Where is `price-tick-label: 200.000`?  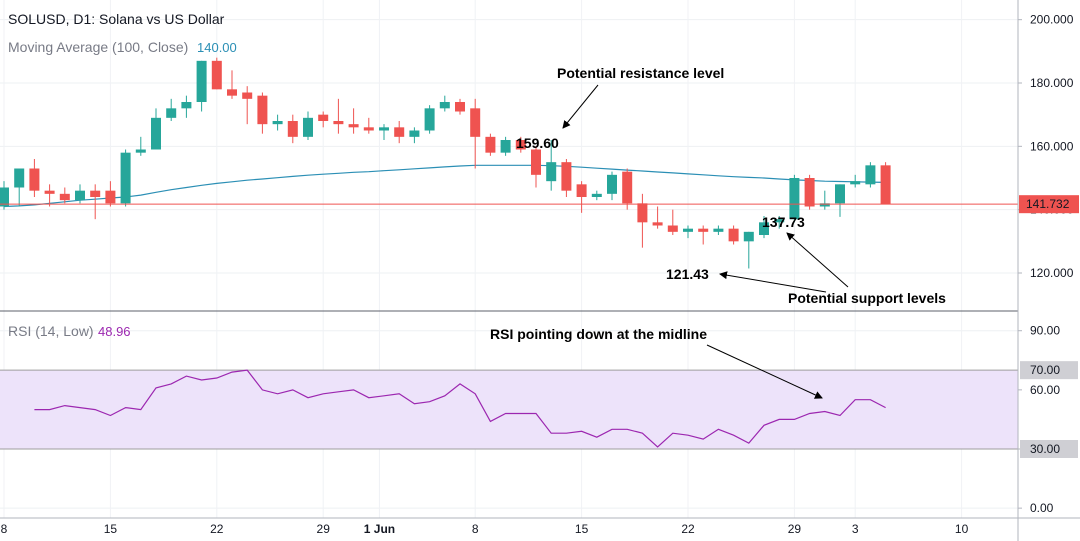
price-tick-label: 200.000 is located at coordinates (1052, 20).